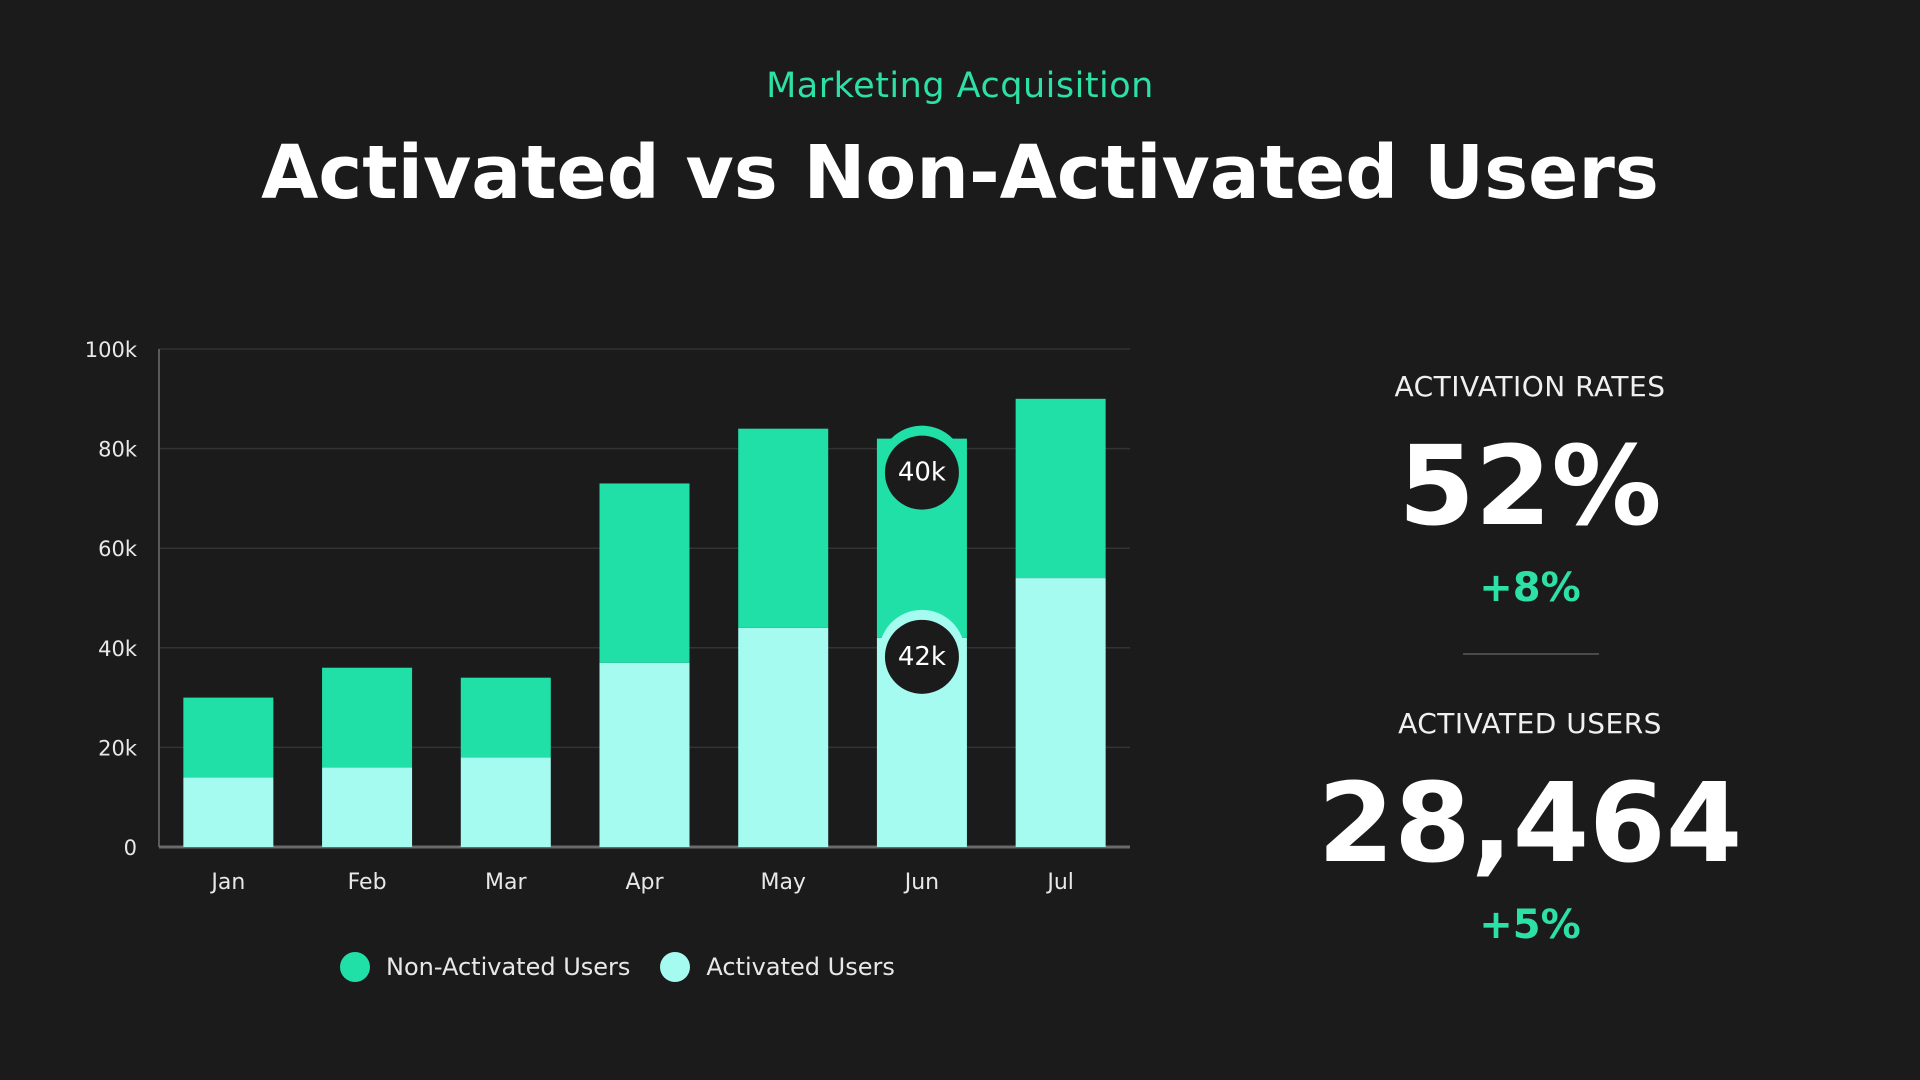  What do you see at coordinates (505, 802) in the screenshot?
I see `bar-activated-mar` at bounding box center [505, 802].